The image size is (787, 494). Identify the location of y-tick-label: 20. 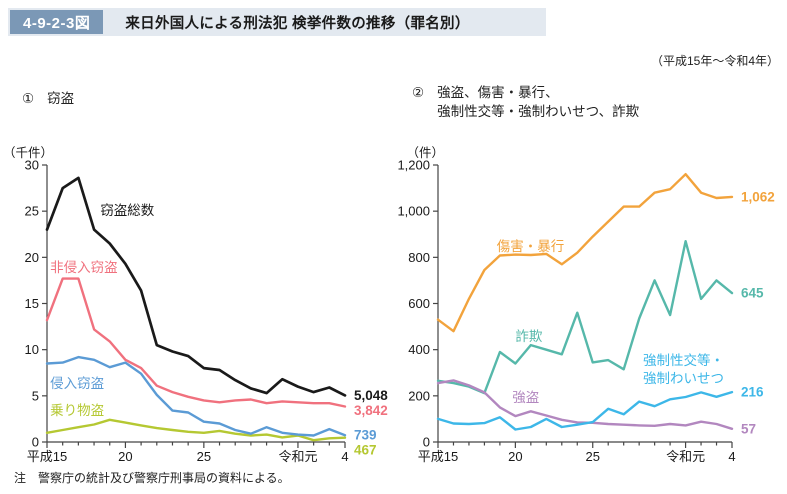
(32, 257).